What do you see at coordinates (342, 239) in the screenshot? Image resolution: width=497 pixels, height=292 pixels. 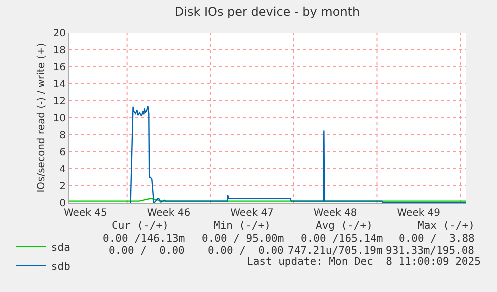 I see `text: 0.00 /165.14m` at bounding box center [342, 239].